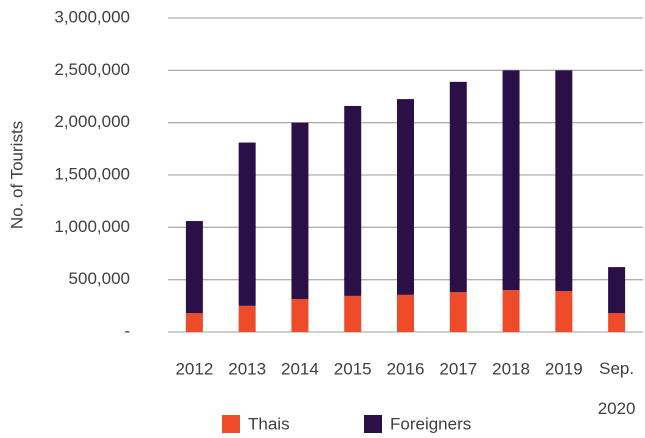 Image resolution: width=645 pixels, height=438 pixels. I want to click on y-tick-label: 2,500,000, so click(92, 69).